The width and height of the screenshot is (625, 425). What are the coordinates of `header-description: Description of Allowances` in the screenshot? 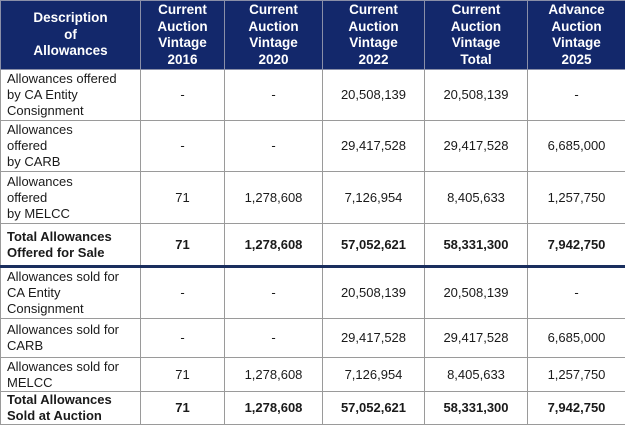 It's located at (70, 35).